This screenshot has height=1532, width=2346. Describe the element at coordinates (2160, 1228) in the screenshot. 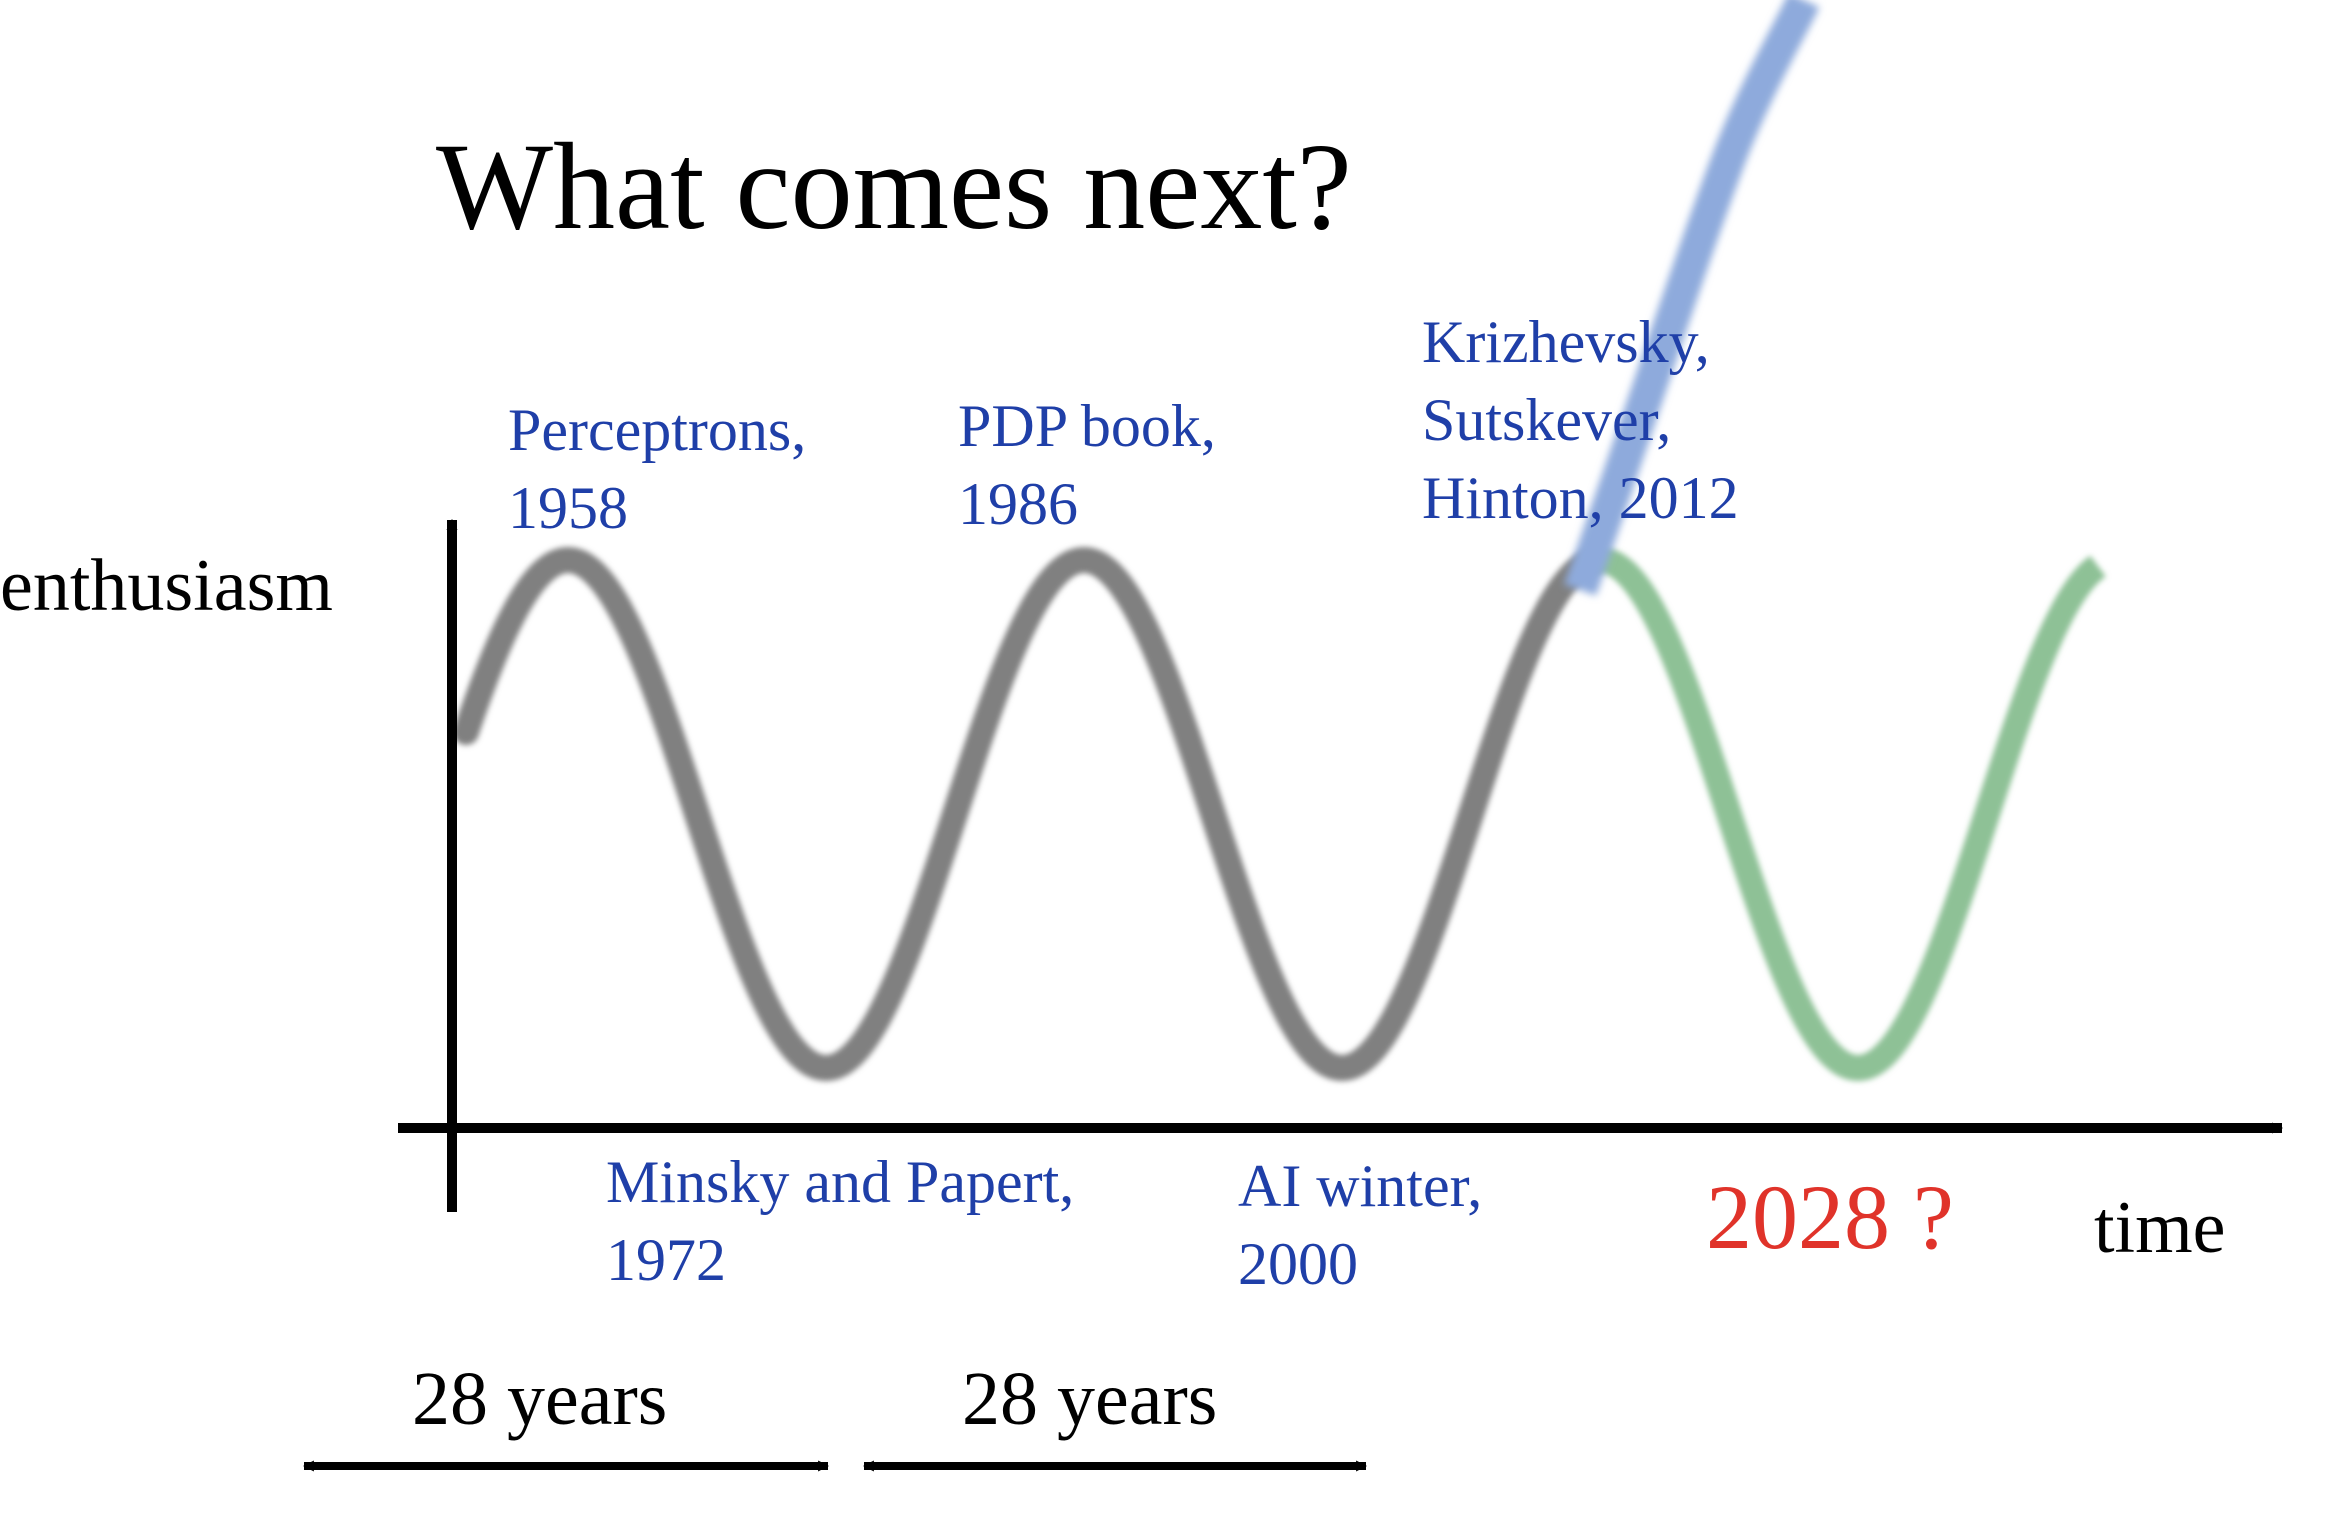

I see `x-axis-label: time` at that location.